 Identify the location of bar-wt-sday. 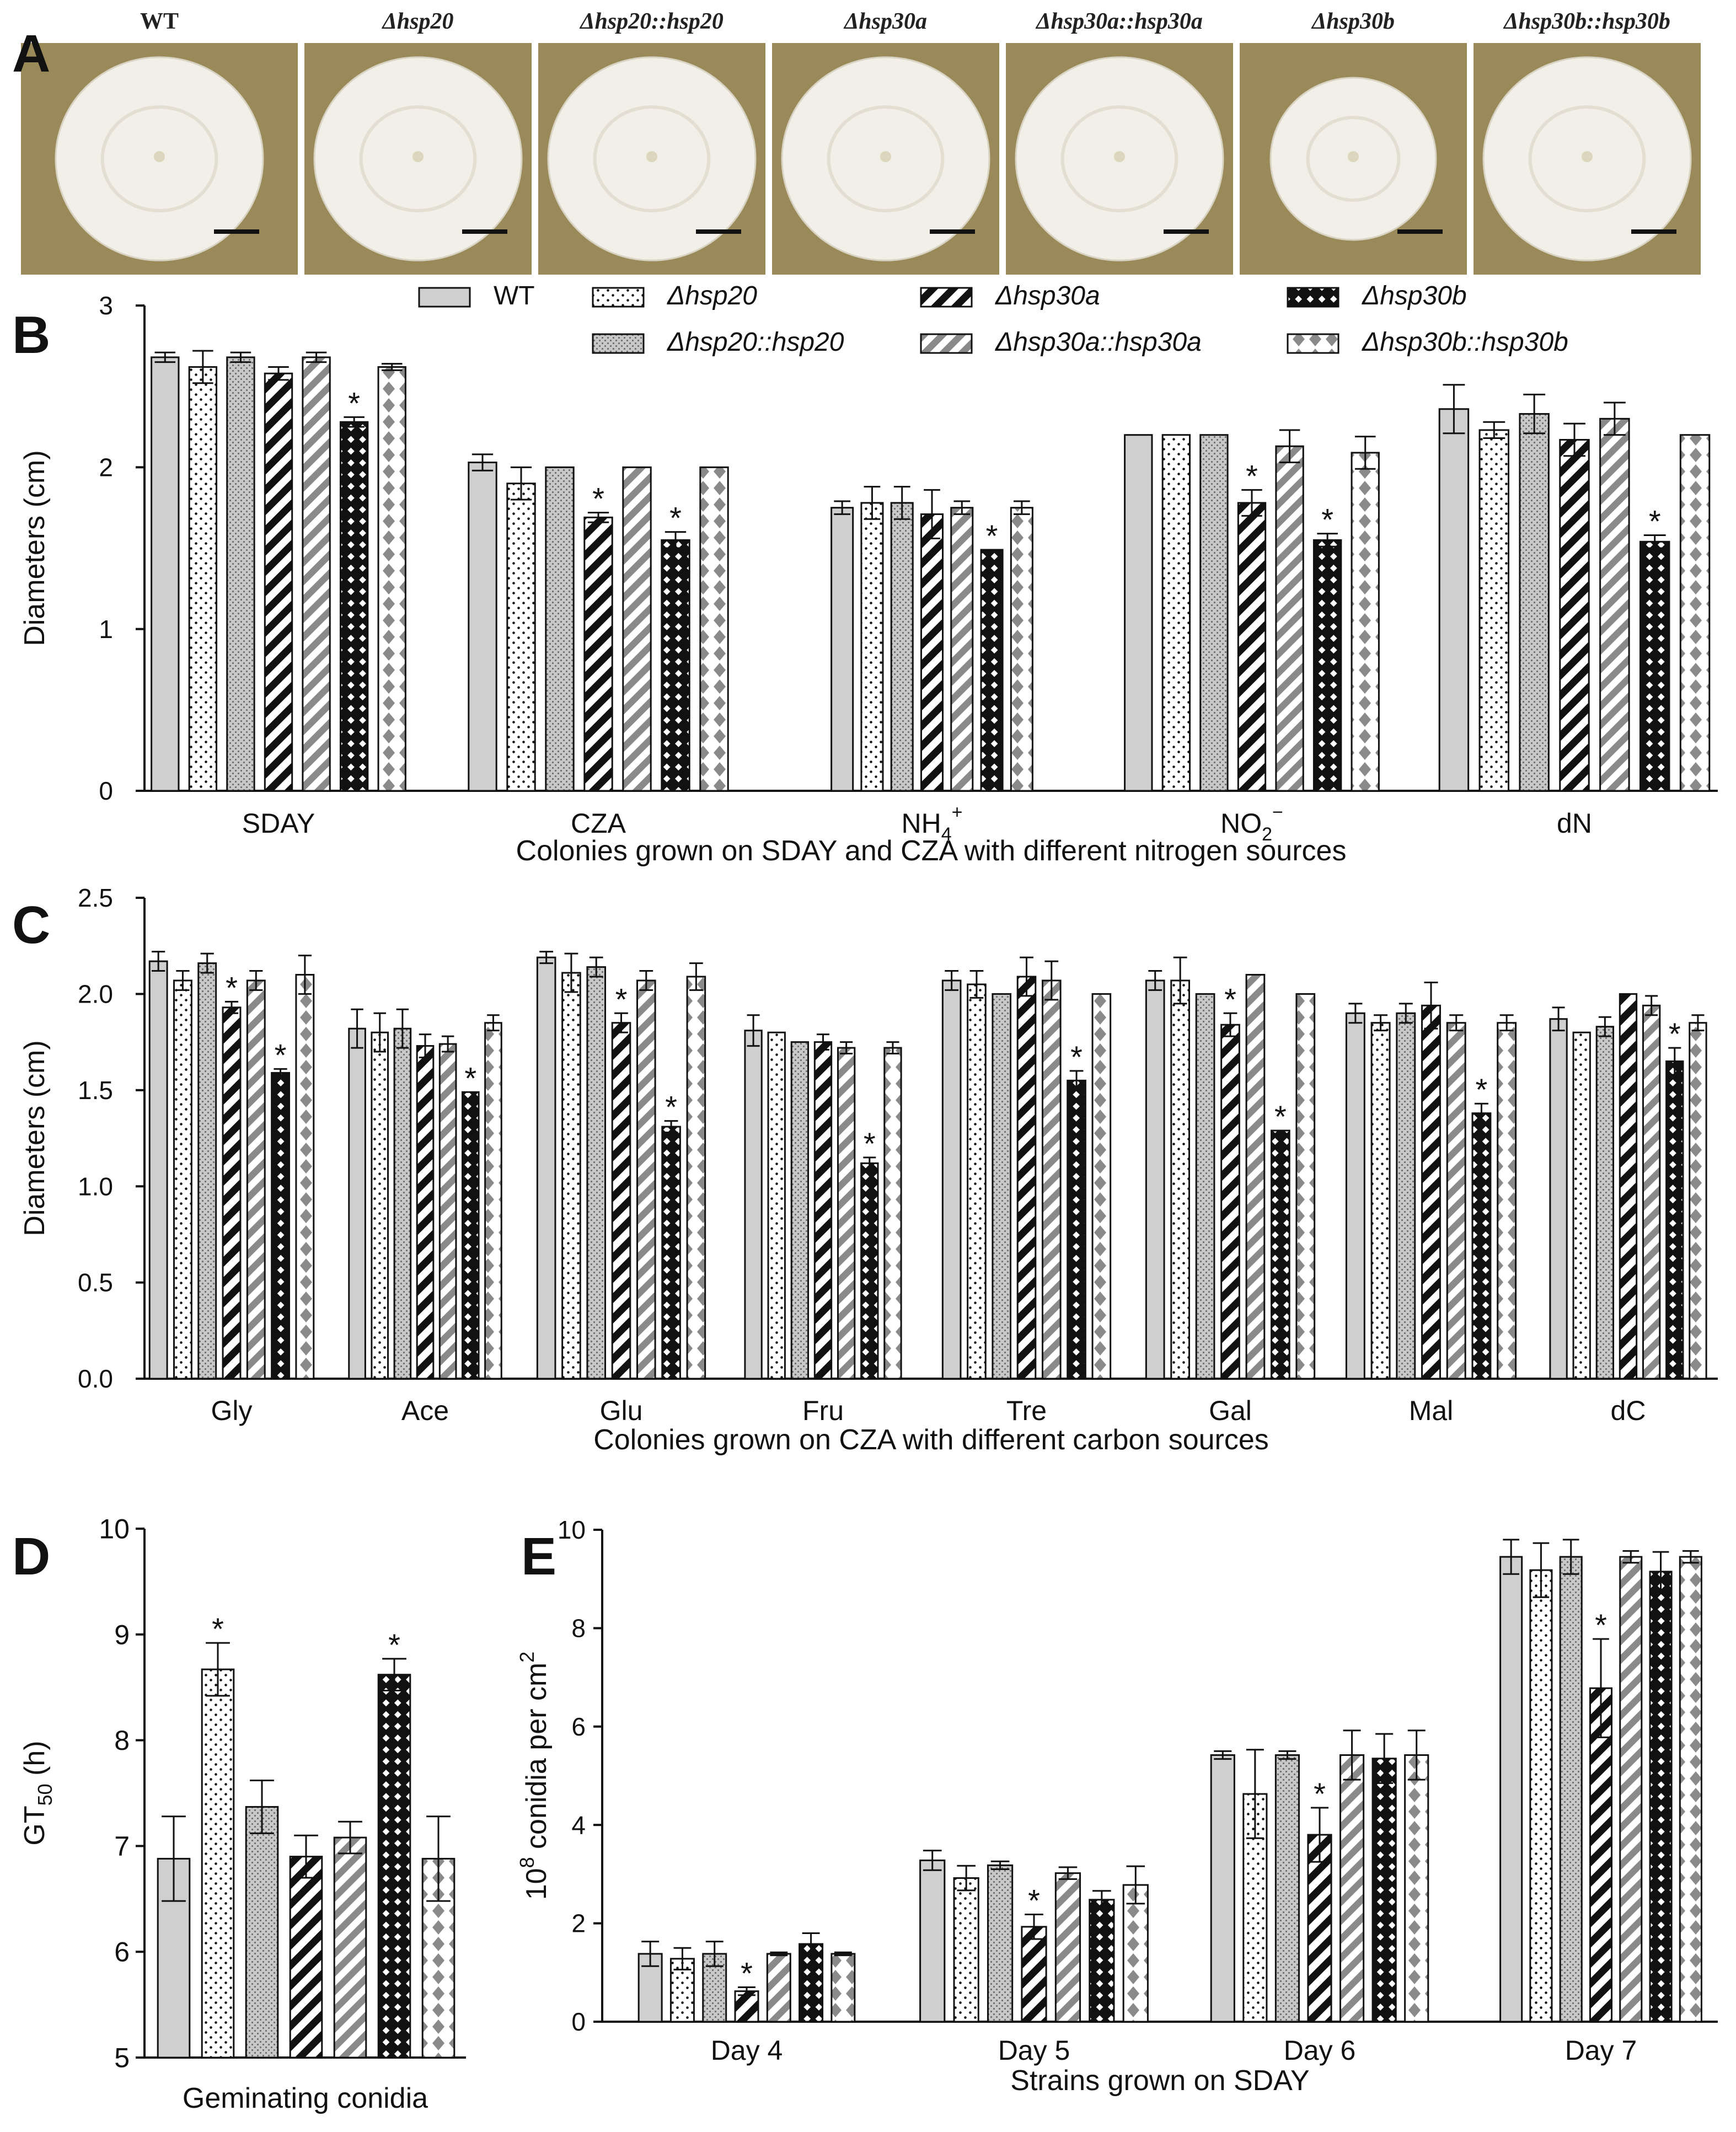
(165, 574).